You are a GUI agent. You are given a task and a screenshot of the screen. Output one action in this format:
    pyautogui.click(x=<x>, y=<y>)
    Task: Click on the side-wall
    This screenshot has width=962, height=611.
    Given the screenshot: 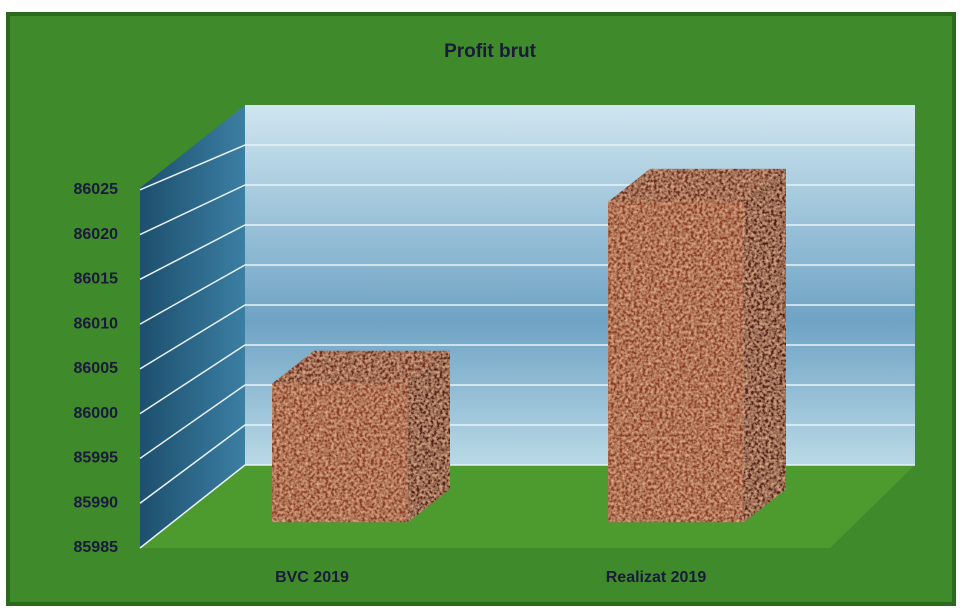 What is the action you would take?
    pyautogui.click(x=192, y=326)
    